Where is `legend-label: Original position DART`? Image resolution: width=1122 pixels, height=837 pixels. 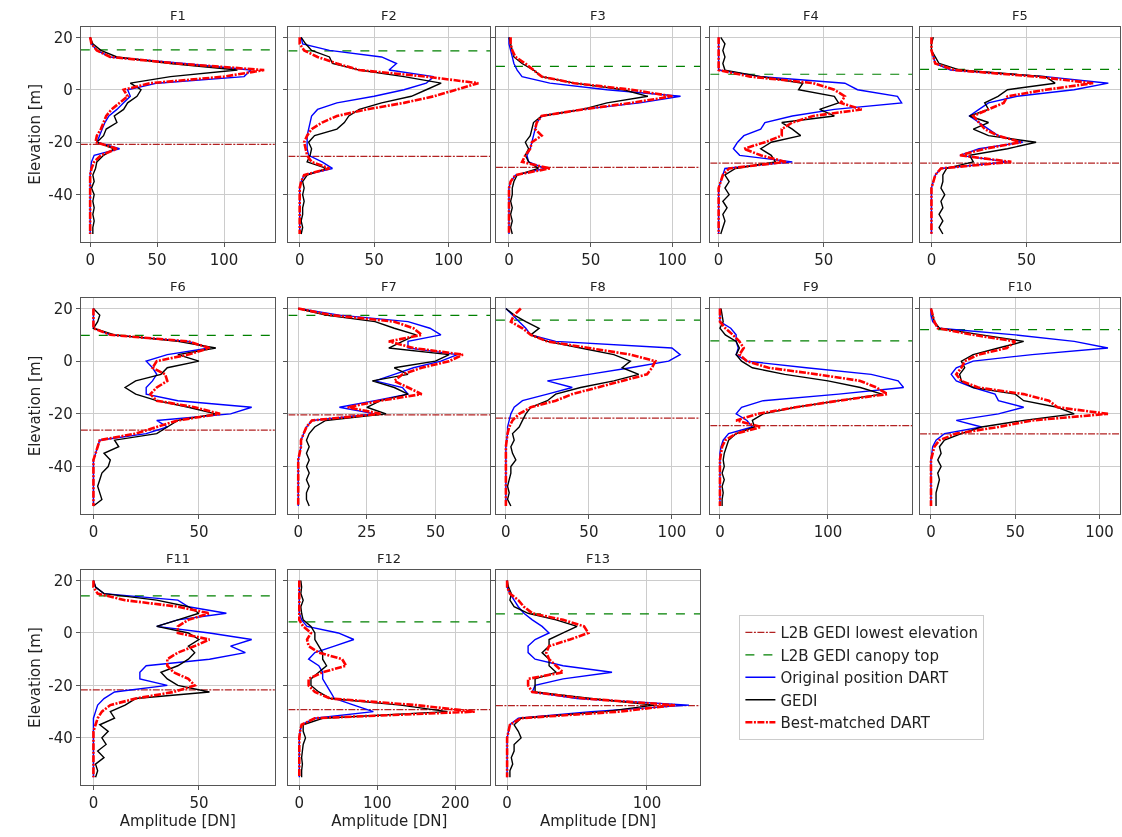
legend-label: Original position DART is located at coordinates (864, 678).